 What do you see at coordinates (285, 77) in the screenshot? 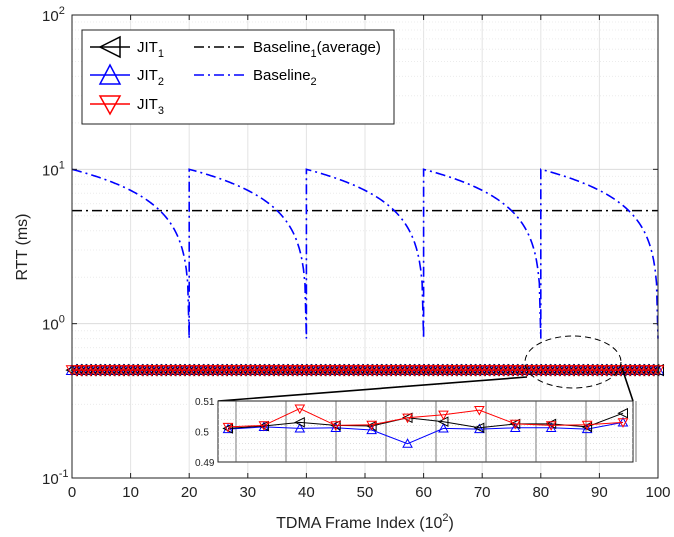
I see `legend-label-baseline2: Baseline2` at bounding box center [285, 77].